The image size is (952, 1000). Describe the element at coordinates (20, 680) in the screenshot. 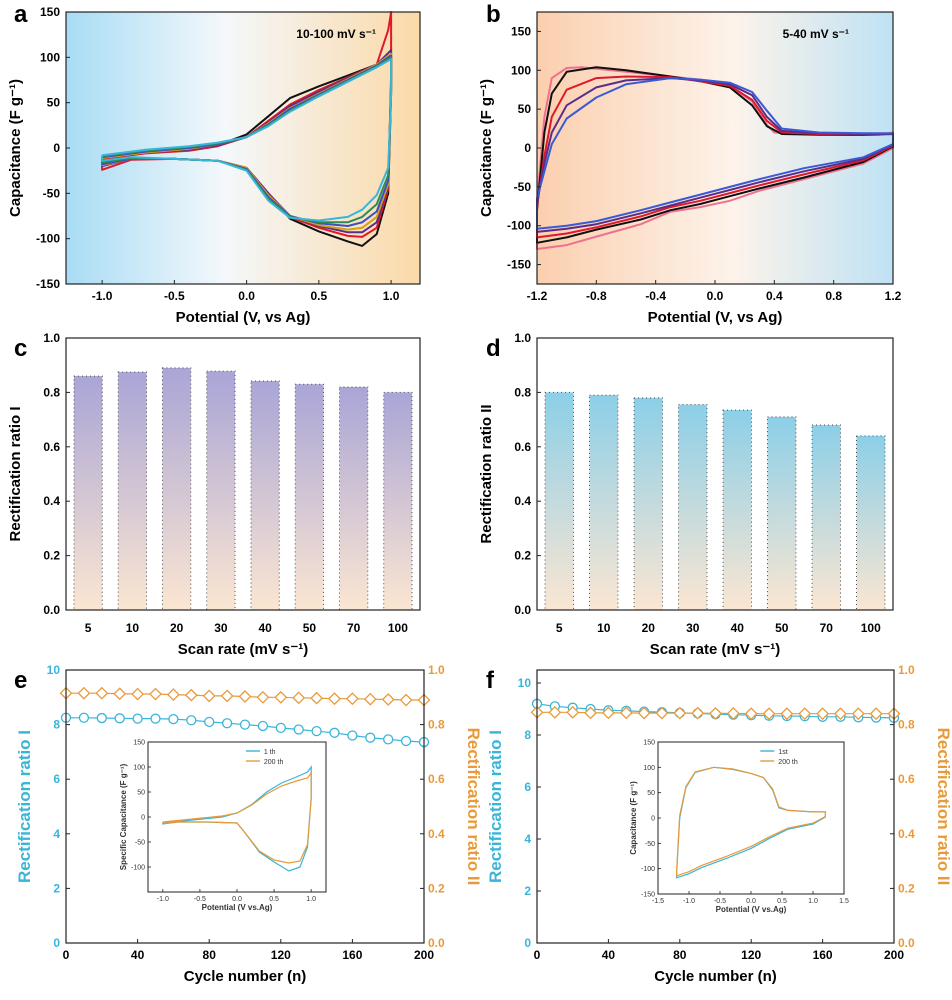

I see `panel-label-e: e` at that location.